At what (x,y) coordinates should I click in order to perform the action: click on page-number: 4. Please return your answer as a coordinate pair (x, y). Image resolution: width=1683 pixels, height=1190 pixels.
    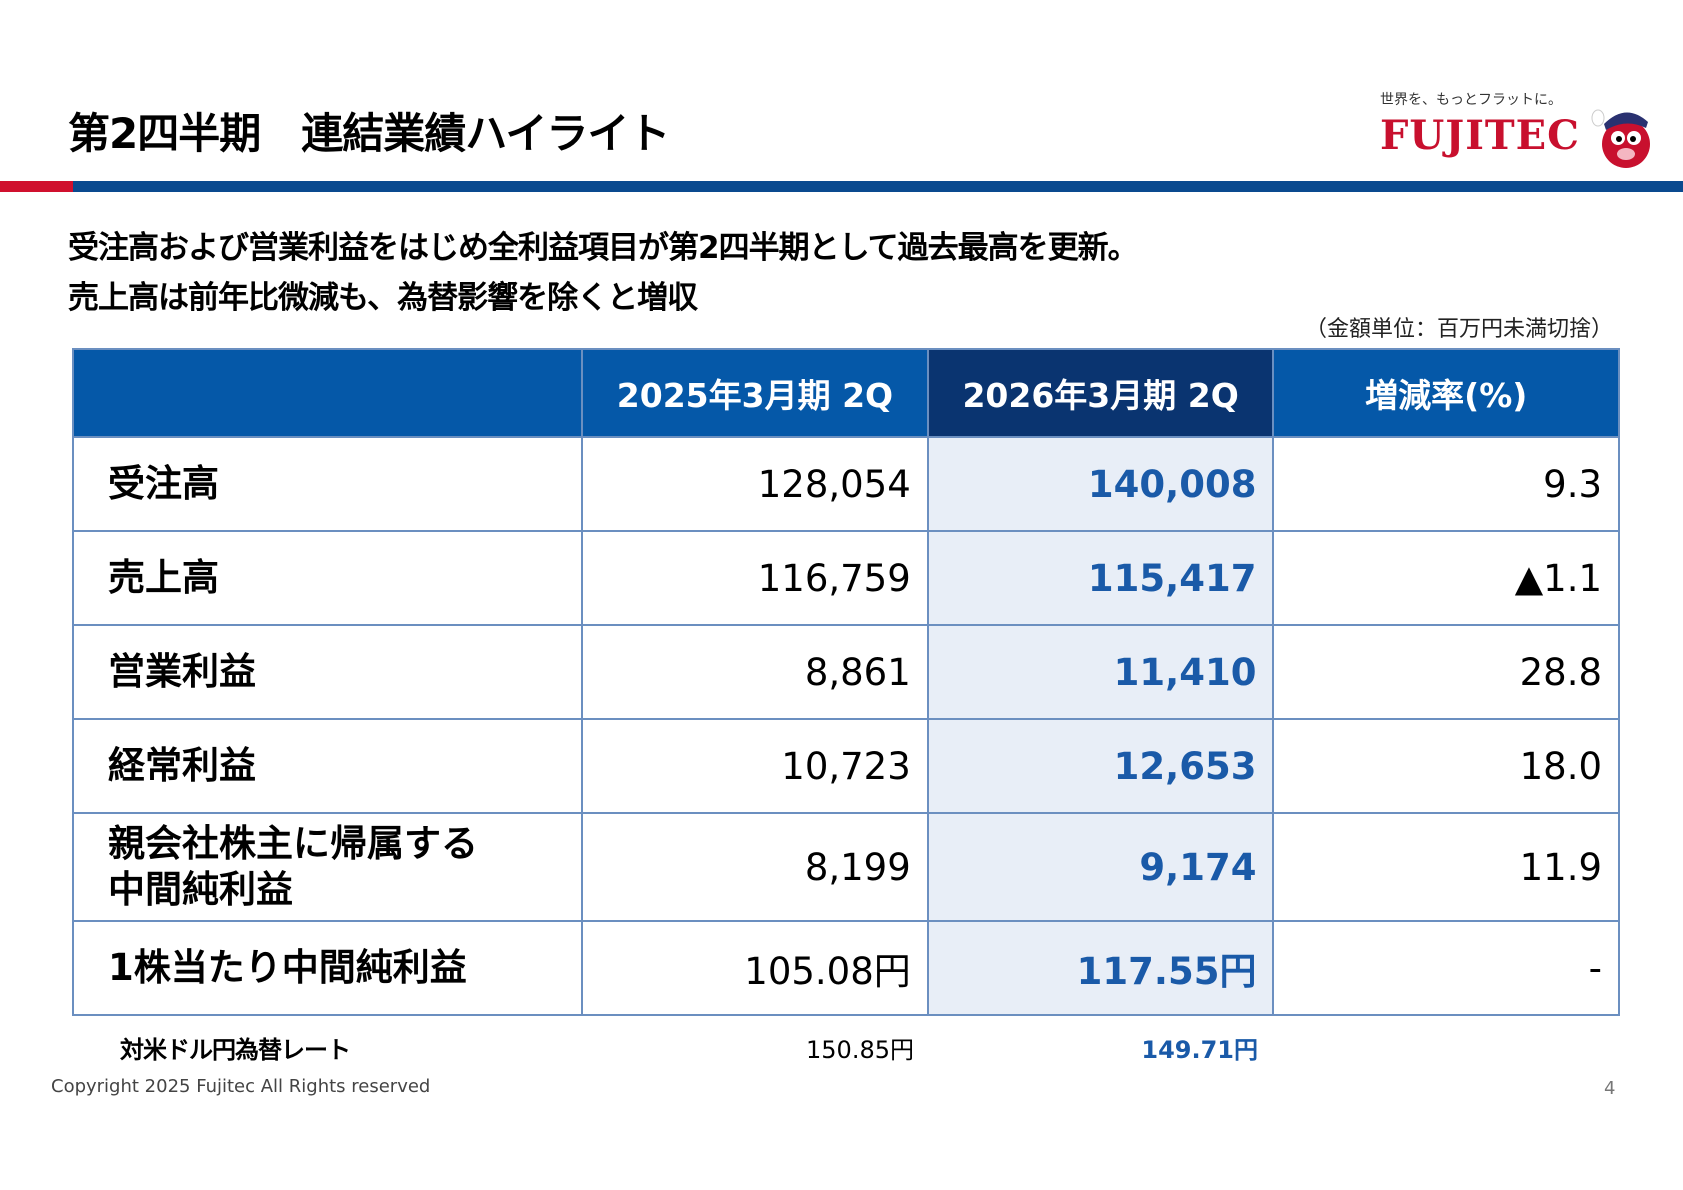
    Looking at the image, I should click on (1610, 1088).